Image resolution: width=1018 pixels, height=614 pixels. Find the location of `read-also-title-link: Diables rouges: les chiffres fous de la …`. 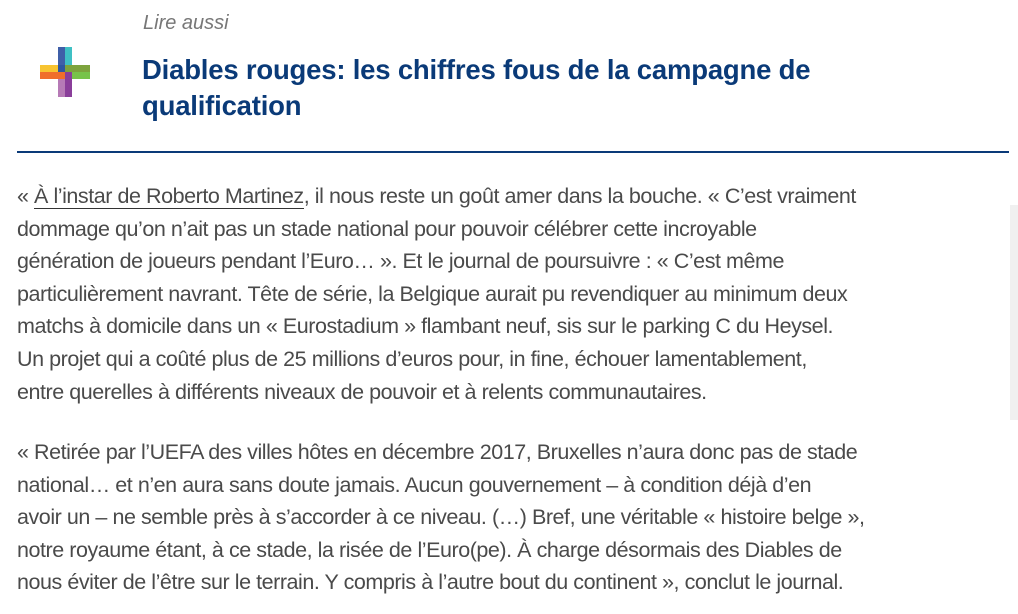

read-also-title-link: Diables rouges: les chiffres fous de la … is located at coordinates (476, 88).